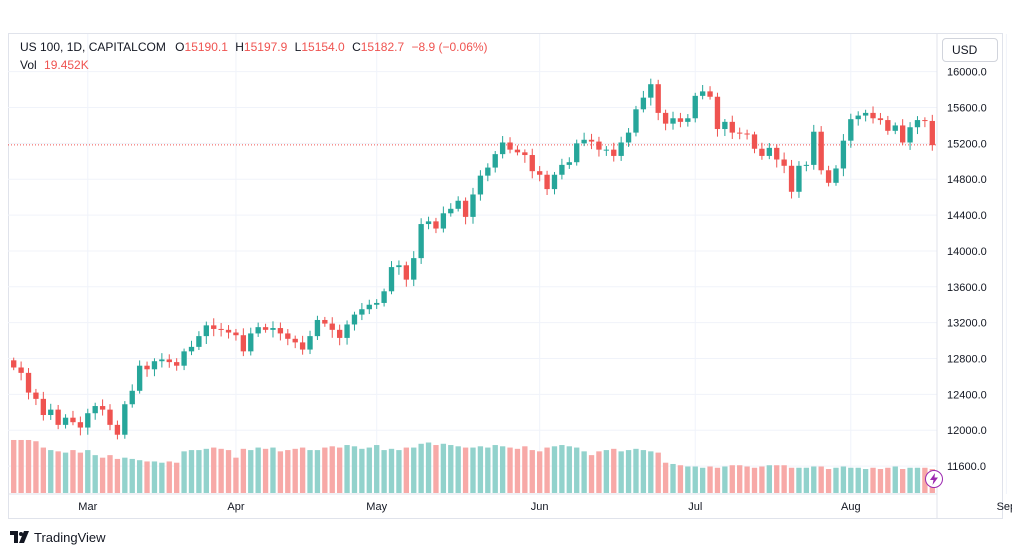 The image size is (1012, 555). What do you see at coordinates (967, 252) in the screenshot?
I see `y-tick-label: 14000.0` at bounding box center [967, 252].